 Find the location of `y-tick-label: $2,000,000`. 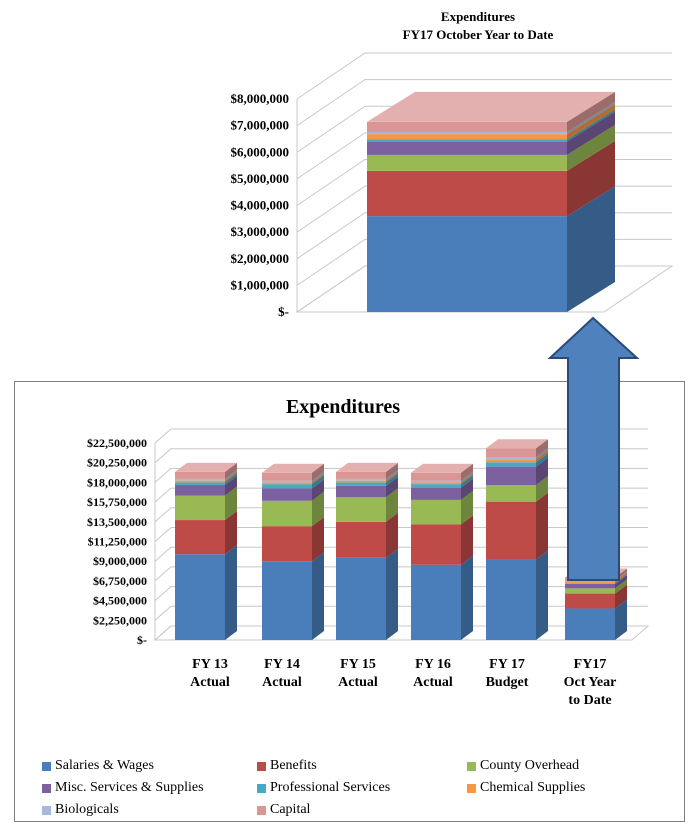

y-tick-label: $2,000,000 is located at coordinates (260, 258).